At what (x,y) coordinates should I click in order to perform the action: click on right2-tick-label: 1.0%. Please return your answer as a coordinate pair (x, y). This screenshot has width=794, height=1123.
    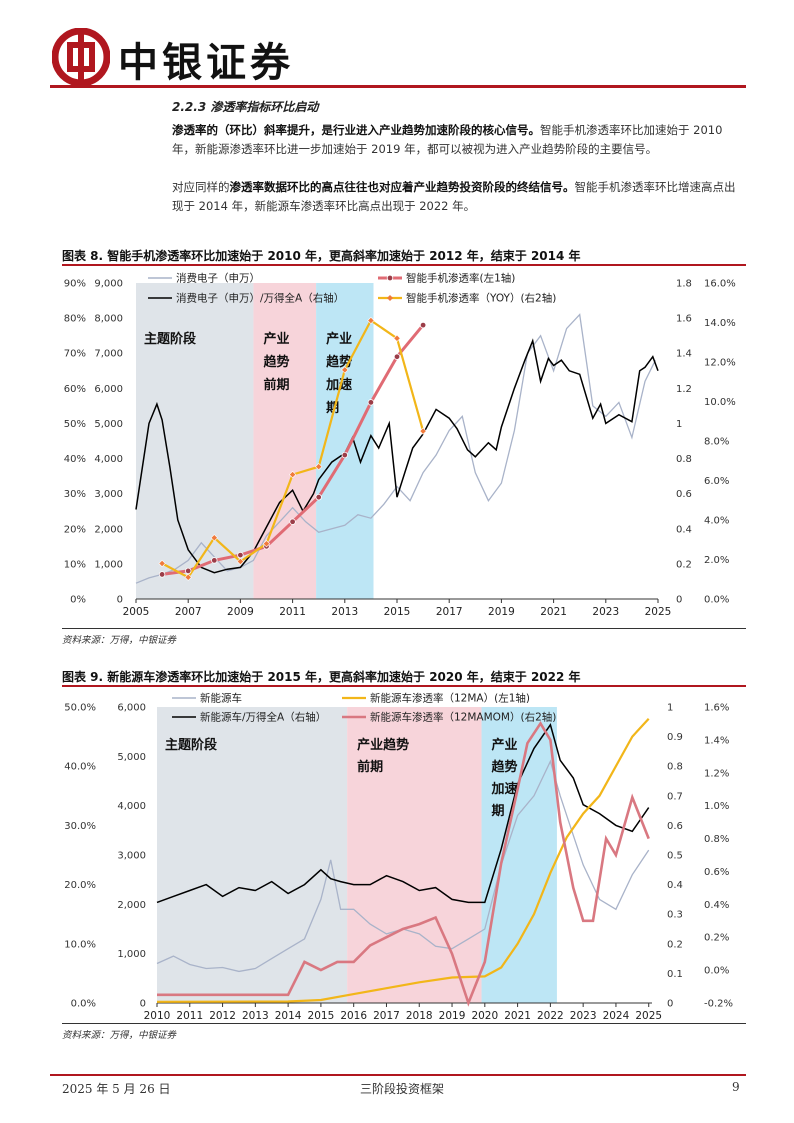
    Looking at the image, I should click on (716, 806).